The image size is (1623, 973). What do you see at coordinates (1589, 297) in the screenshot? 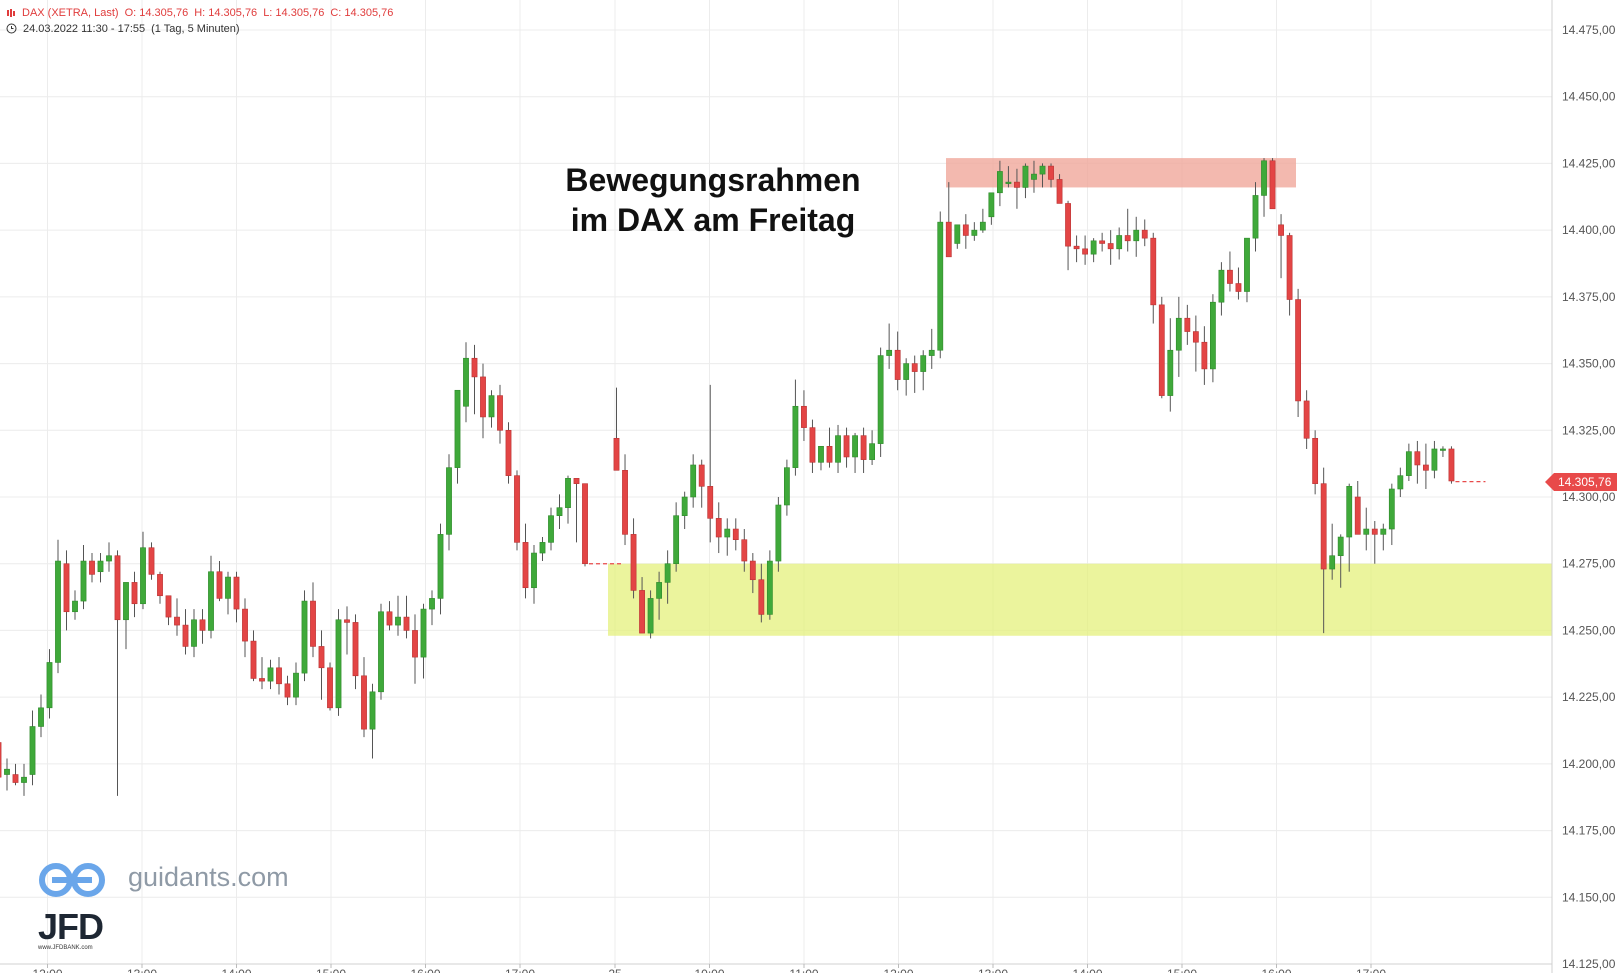
I see `y-tick-label: 14.375,00` at bounding box center [1589, 297].